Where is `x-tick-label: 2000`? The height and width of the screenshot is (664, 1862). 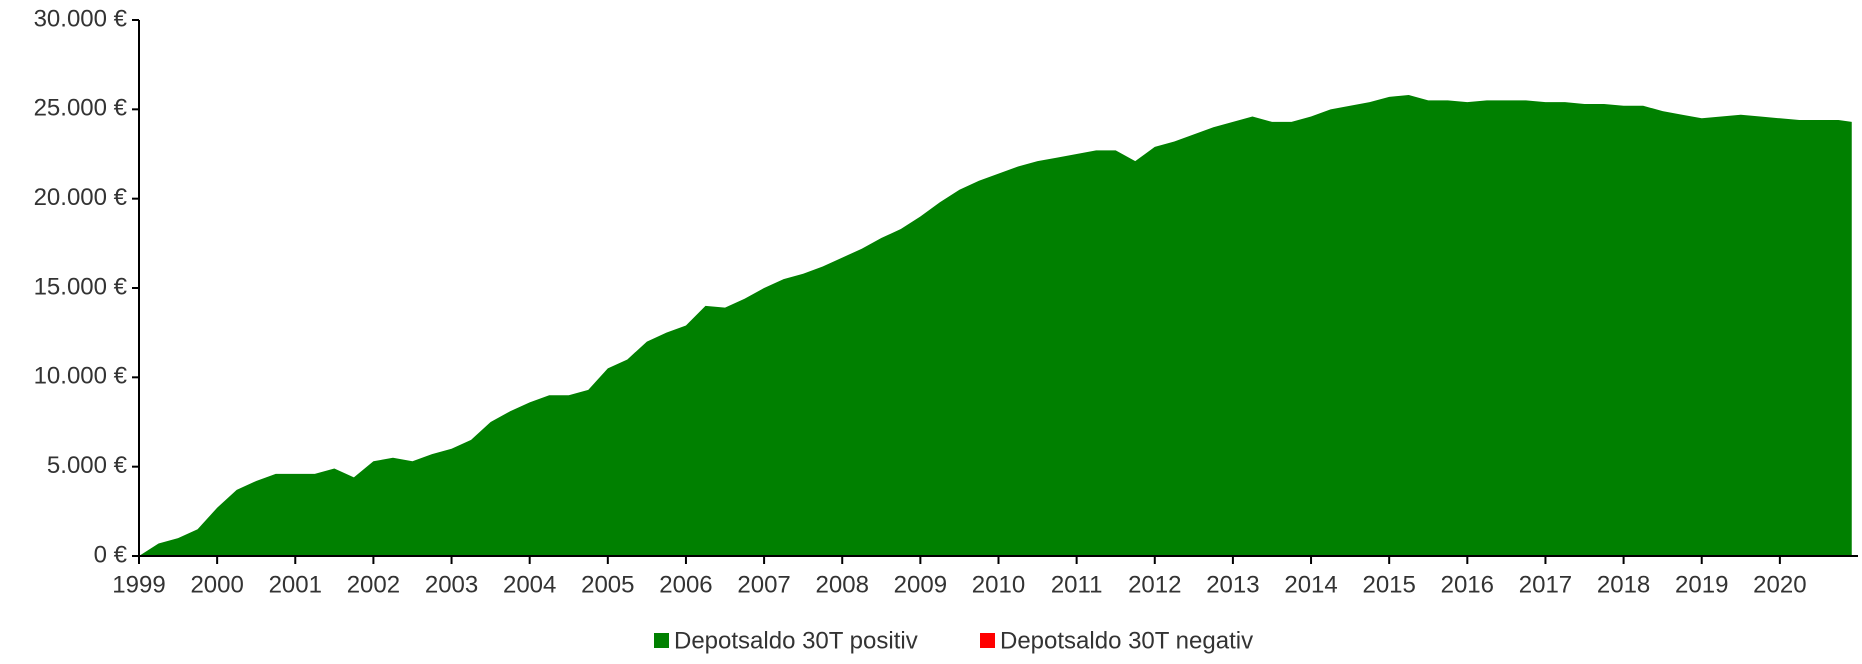
x-tick-label: 2000 is located at coordinates (216, 584).